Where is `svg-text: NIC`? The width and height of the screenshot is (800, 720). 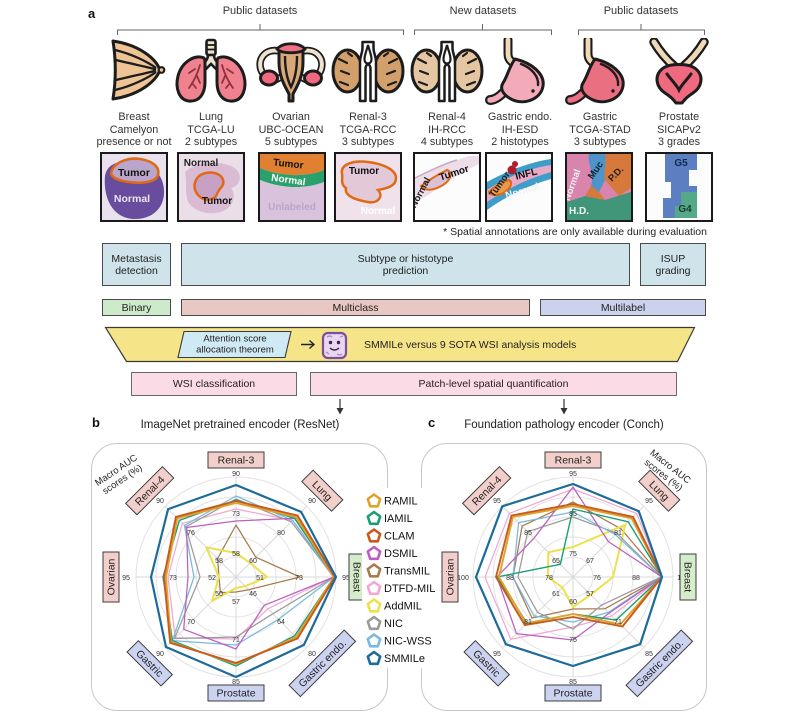
svg-text: NIC is located at coordinates (393, 624).